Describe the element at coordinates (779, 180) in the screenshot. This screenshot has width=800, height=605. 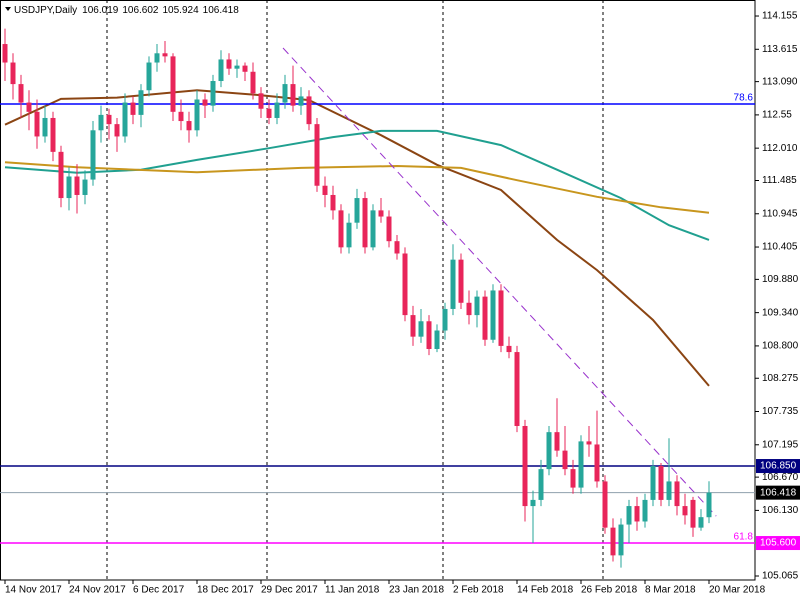
I see `y-tick-label: 111.485` at that location.